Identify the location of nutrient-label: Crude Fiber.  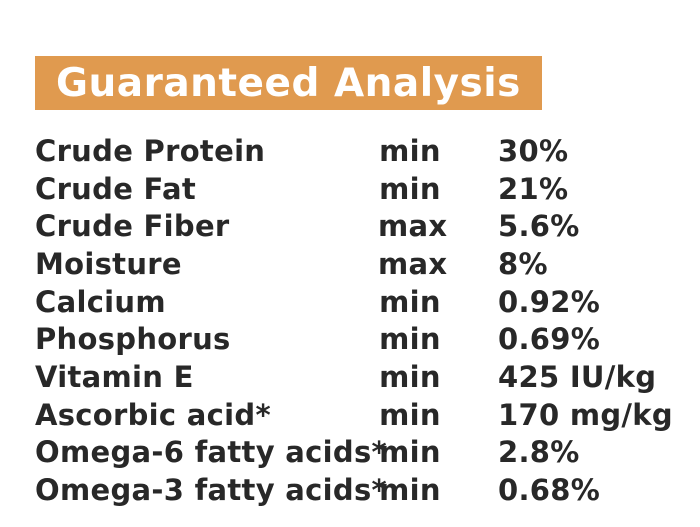
(132, 226).